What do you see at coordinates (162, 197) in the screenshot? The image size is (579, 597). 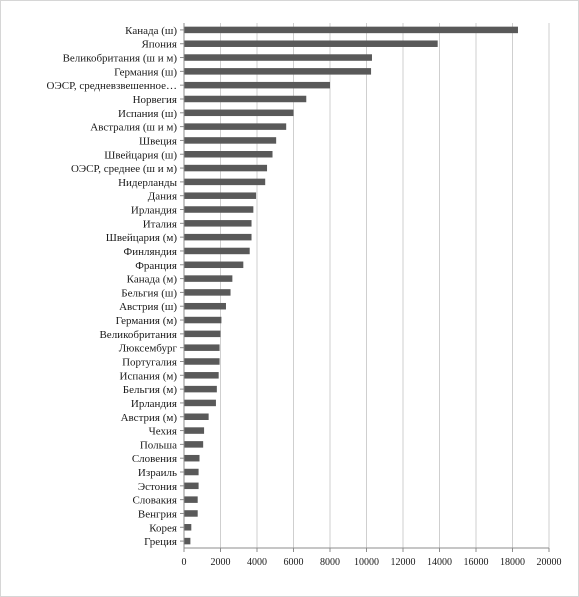 I see `category-label-12: Дания` at bounding box center [162, 197].